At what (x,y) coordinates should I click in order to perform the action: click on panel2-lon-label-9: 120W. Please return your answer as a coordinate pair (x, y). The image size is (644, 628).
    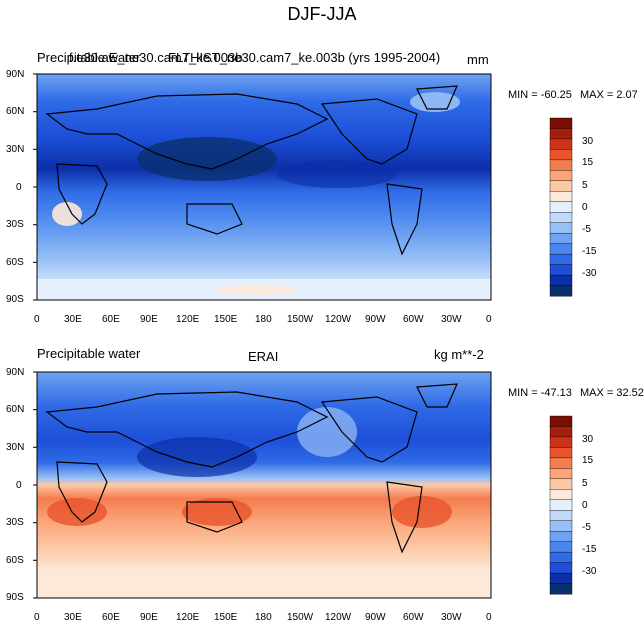
    Looking at the image, I should click on (338, 617).